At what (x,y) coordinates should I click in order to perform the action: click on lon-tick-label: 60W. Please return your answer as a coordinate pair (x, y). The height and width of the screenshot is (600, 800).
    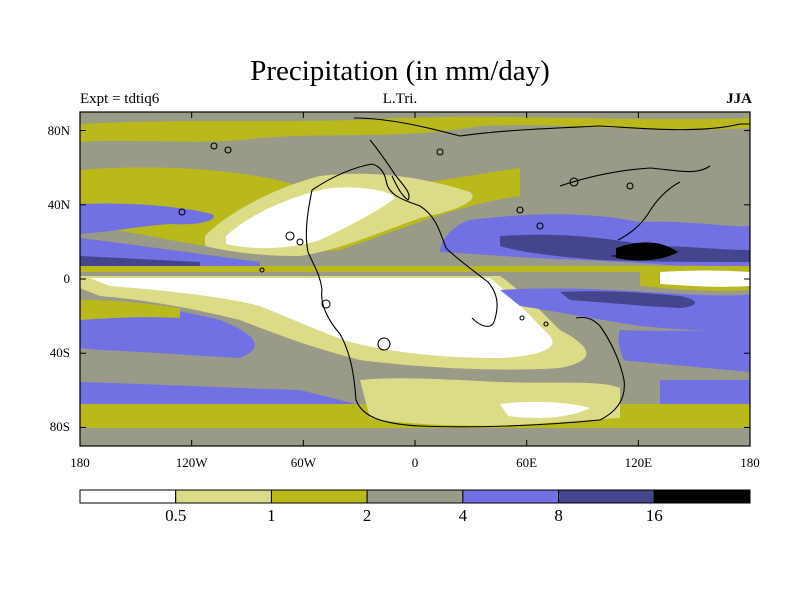
    Looking at the image, I should click on (303, 462).